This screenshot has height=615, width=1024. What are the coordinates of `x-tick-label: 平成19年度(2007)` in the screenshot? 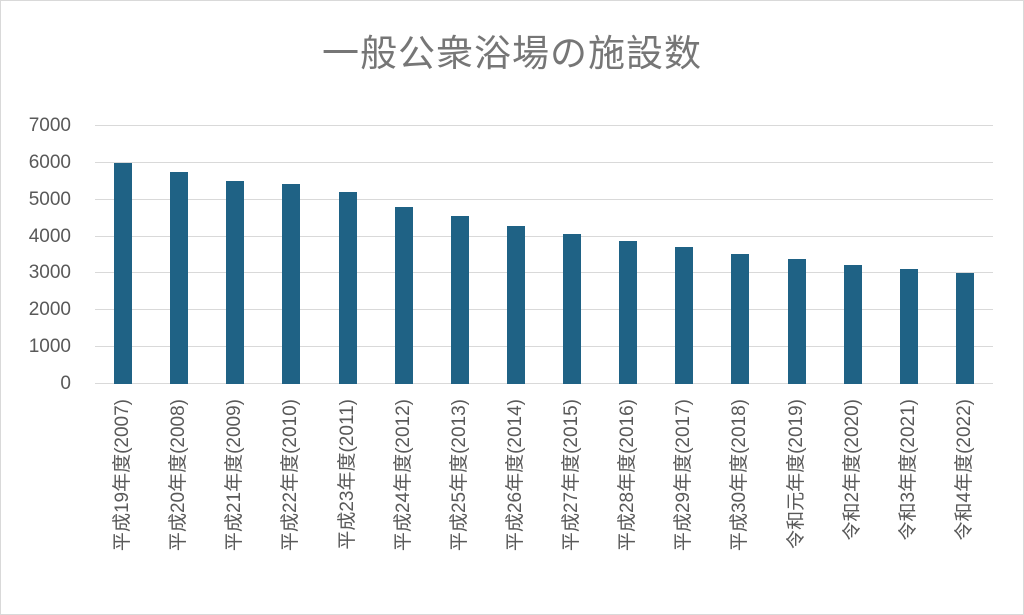 It's located at (123, 475).